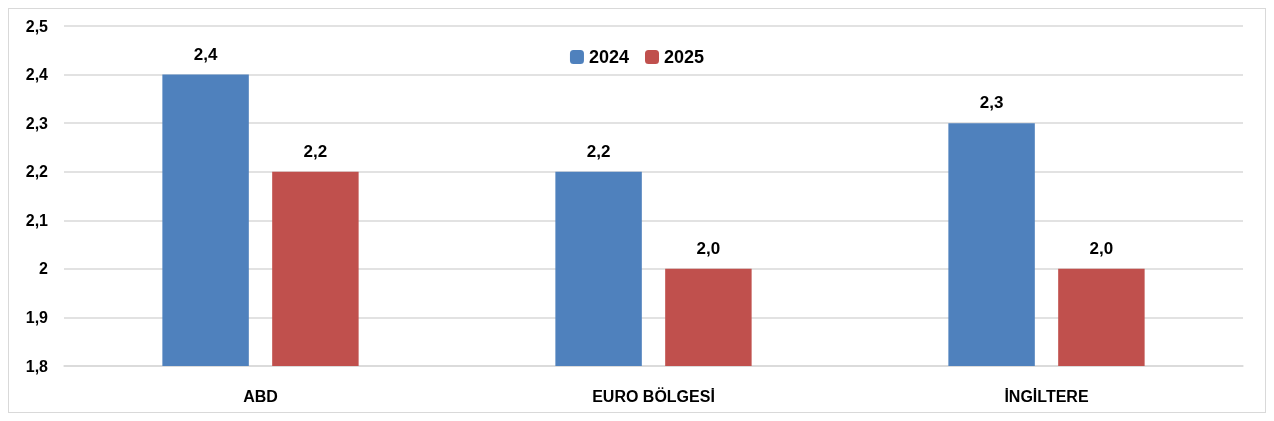  I want to click on y-tick-label: 2,2, so click(37, 172).